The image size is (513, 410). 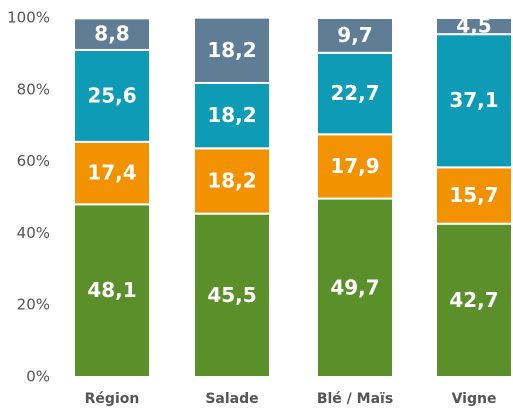 I want to click on data-label: 17,4, so click(x=111, y=173).